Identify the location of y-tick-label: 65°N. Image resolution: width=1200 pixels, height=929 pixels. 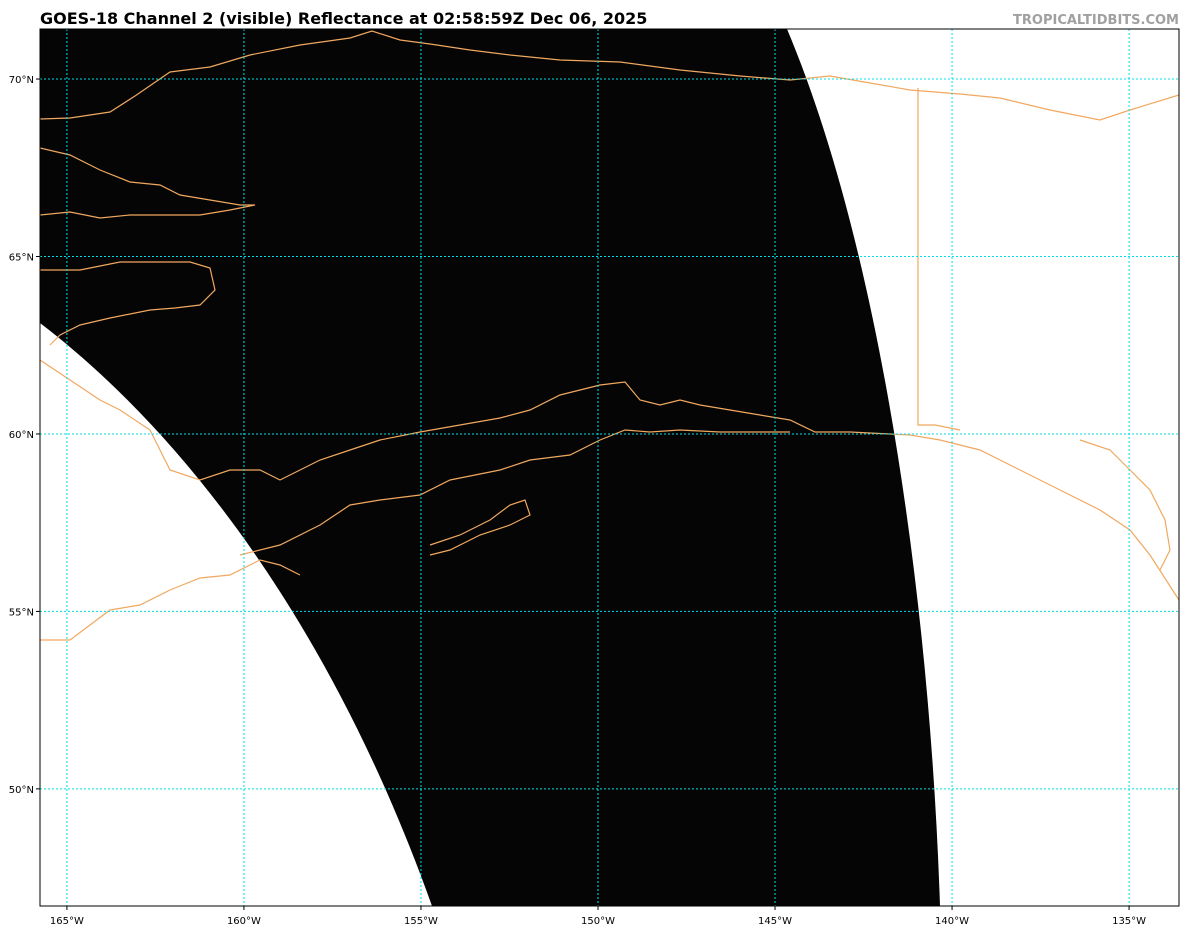
(21, 258).